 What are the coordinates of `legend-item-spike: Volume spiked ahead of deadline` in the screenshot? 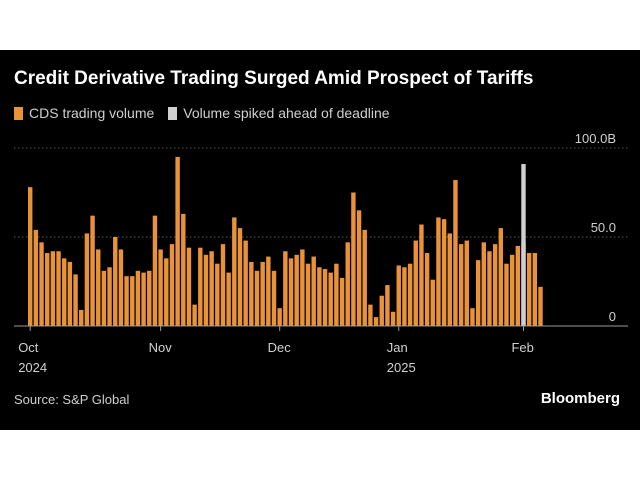 It's located at (279, 113).